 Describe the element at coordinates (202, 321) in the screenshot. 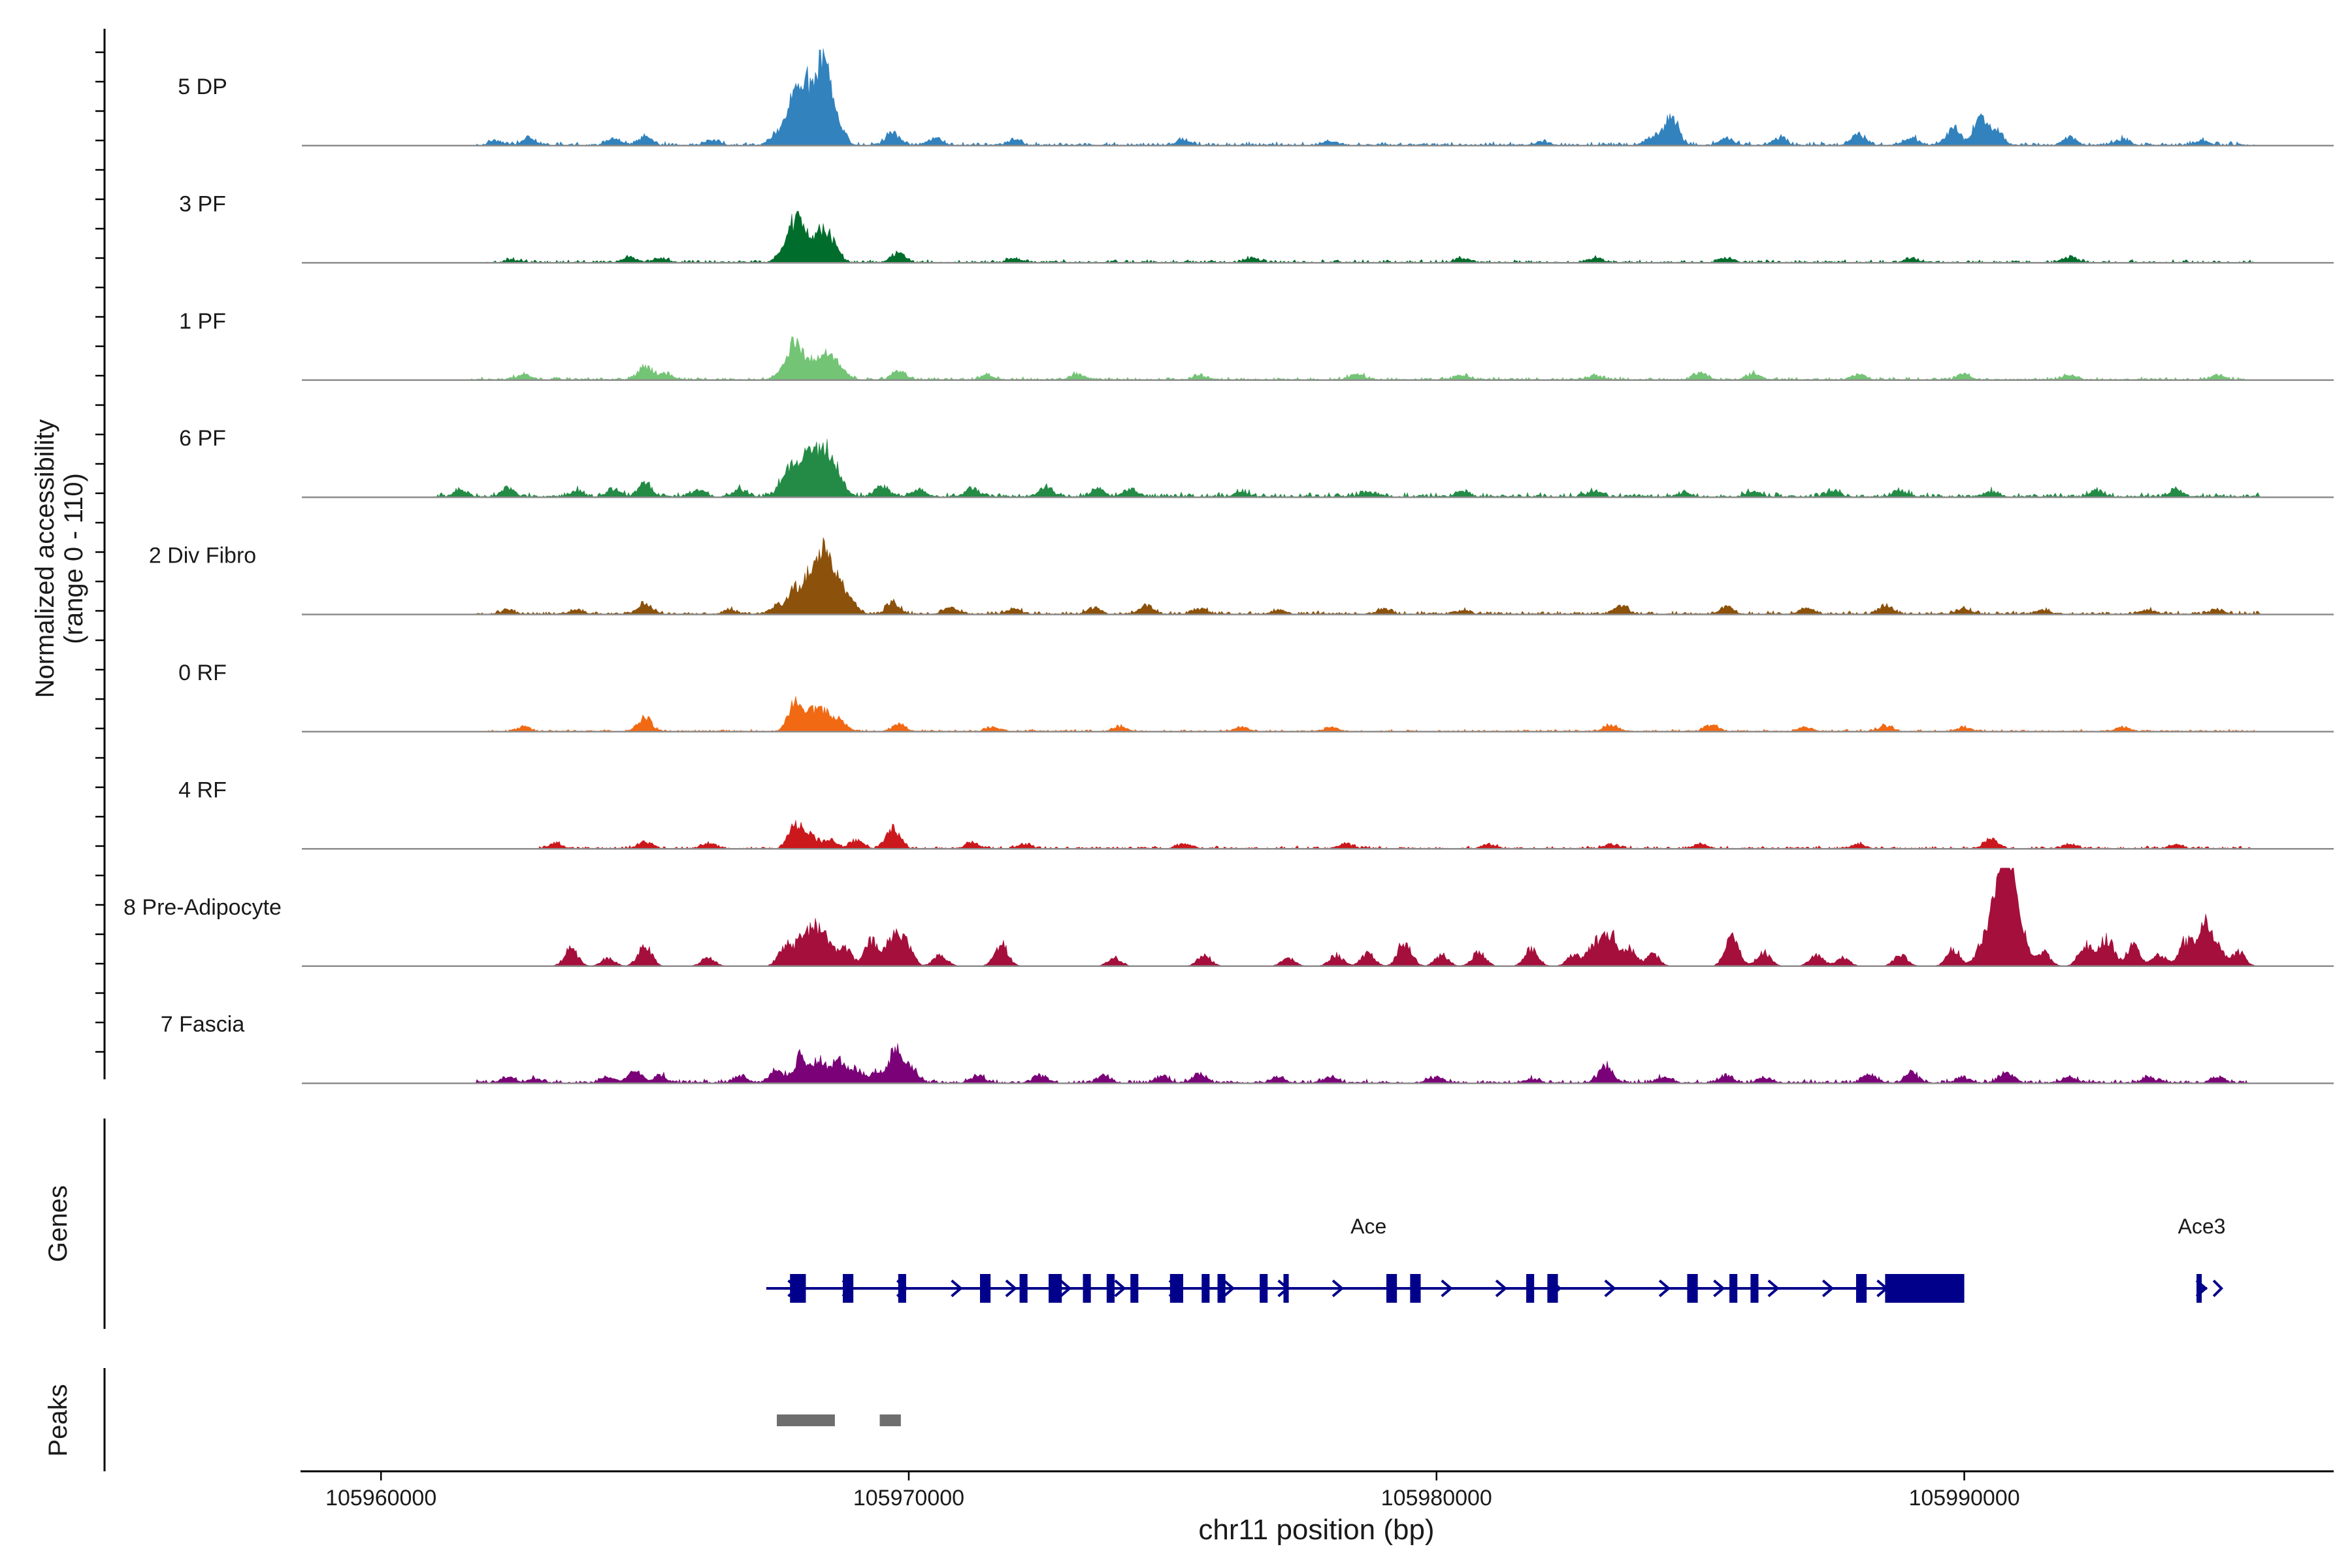

I see `track-label: 1 PF` at that location.